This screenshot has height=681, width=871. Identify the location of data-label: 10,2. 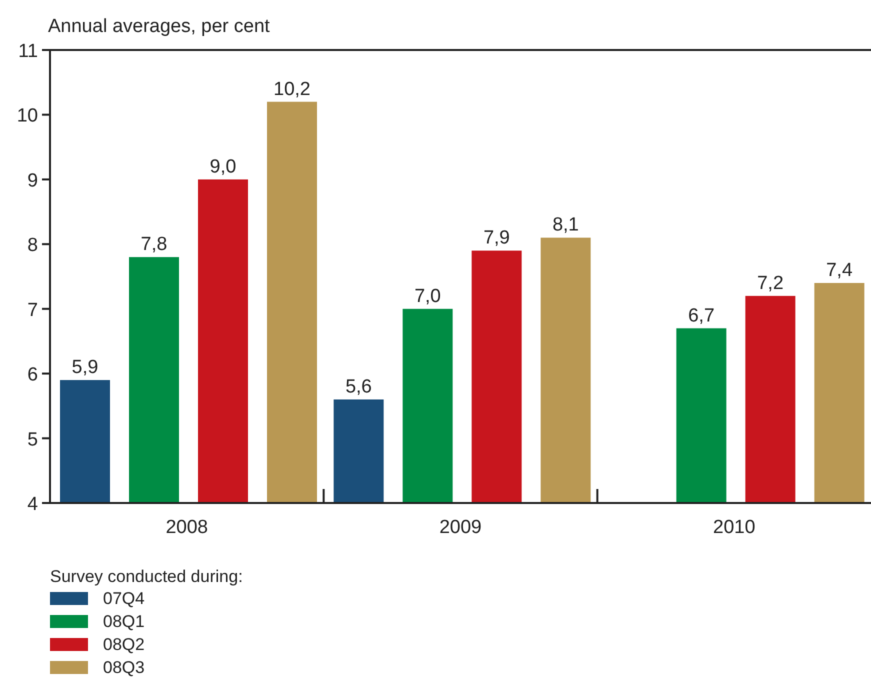
(292, 89).